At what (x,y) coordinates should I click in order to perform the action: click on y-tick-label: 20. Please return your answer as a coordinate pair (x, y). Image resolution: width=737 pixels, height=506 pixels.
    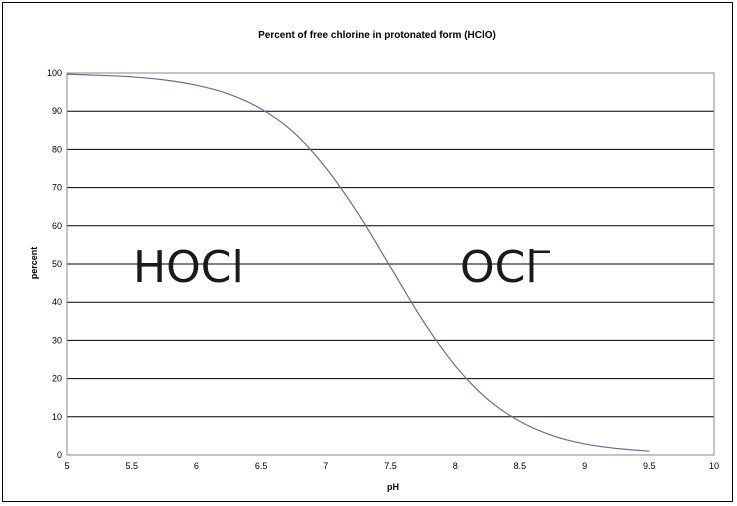
    Looking at the image, I should click on (57, 379).